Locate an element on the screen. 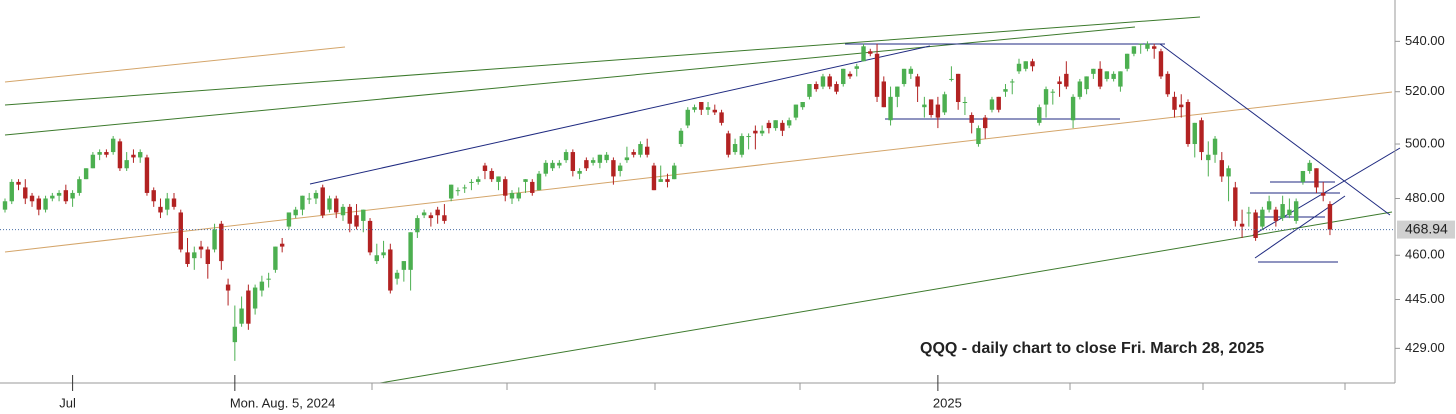 This screenshot has width=1456, height=414. y-tick-label: 520.00 is located at coordinates (1425, 90).